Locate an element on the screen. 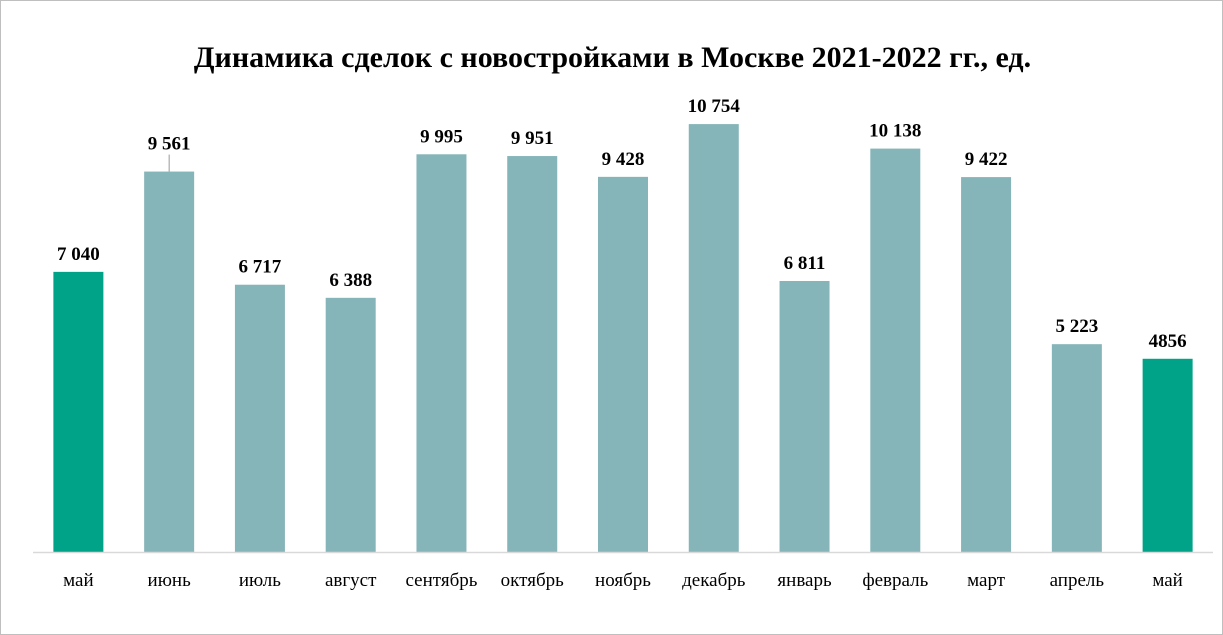 The width and height of the screenshot is (1223, 635). data-label: 9 561 is located at coordinates (169, 144).